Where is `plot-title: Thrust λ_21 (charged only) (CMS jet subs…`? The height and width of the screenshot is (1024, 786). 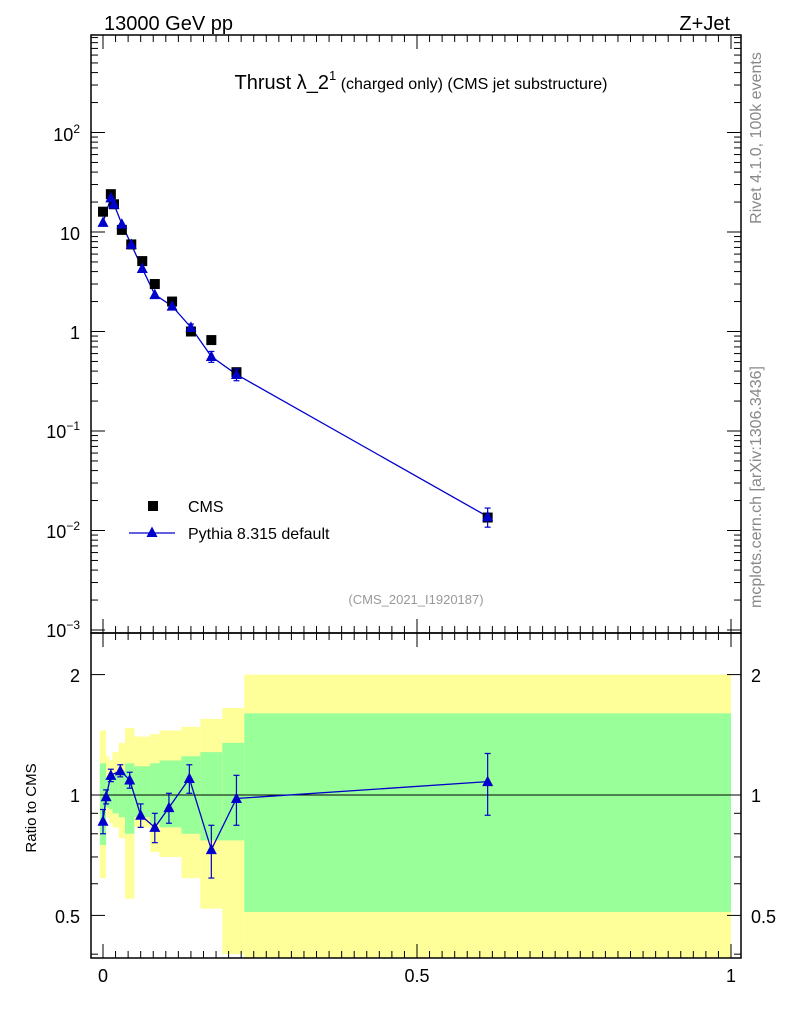
plot-title: Thrust λ_21 (charged only) (CMS jet subs… is located at coordinates (421, 81).